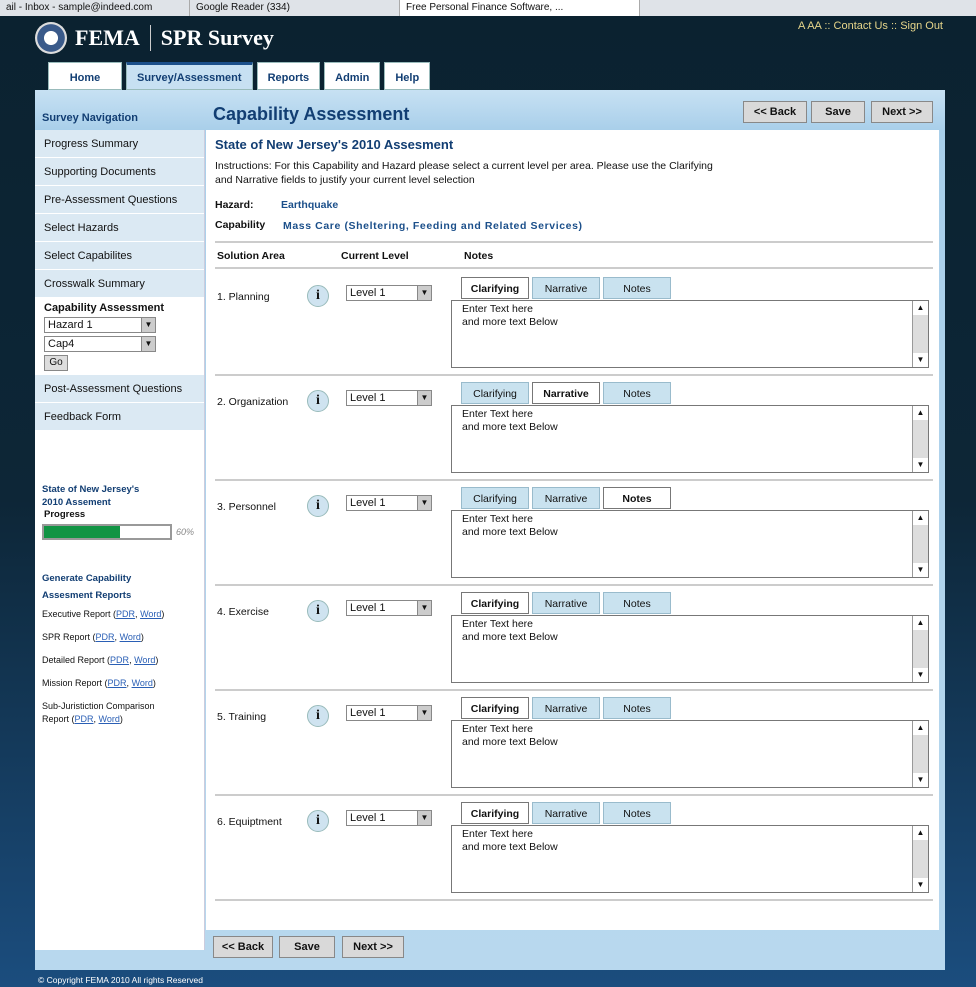 The image size is (976, 987). What do you see at coordinates (352, 76) in the screenshot?
I see `nav-tab-admin: Admin` at bounding box center [352, 76].